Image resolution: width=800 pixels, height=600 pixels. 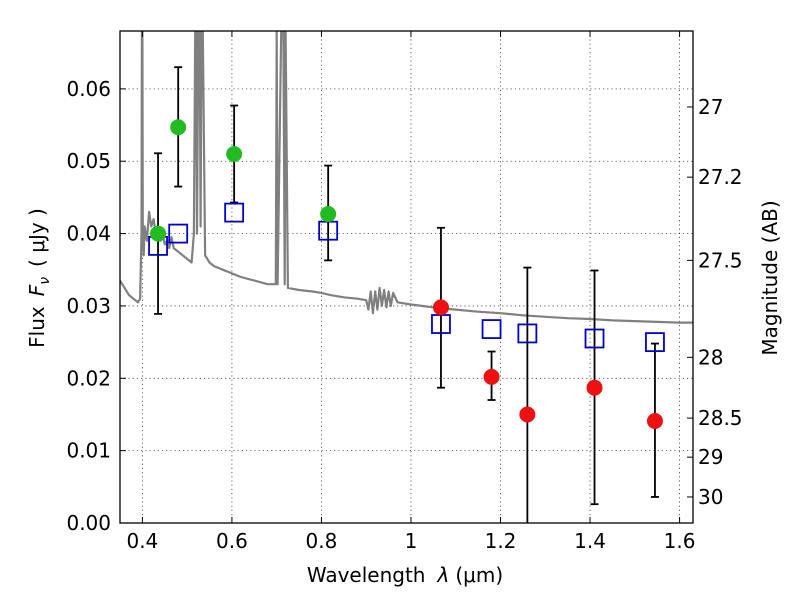 I want to click on y-axis-title: FluxFν( μJy ), so click(x=39, y=278).